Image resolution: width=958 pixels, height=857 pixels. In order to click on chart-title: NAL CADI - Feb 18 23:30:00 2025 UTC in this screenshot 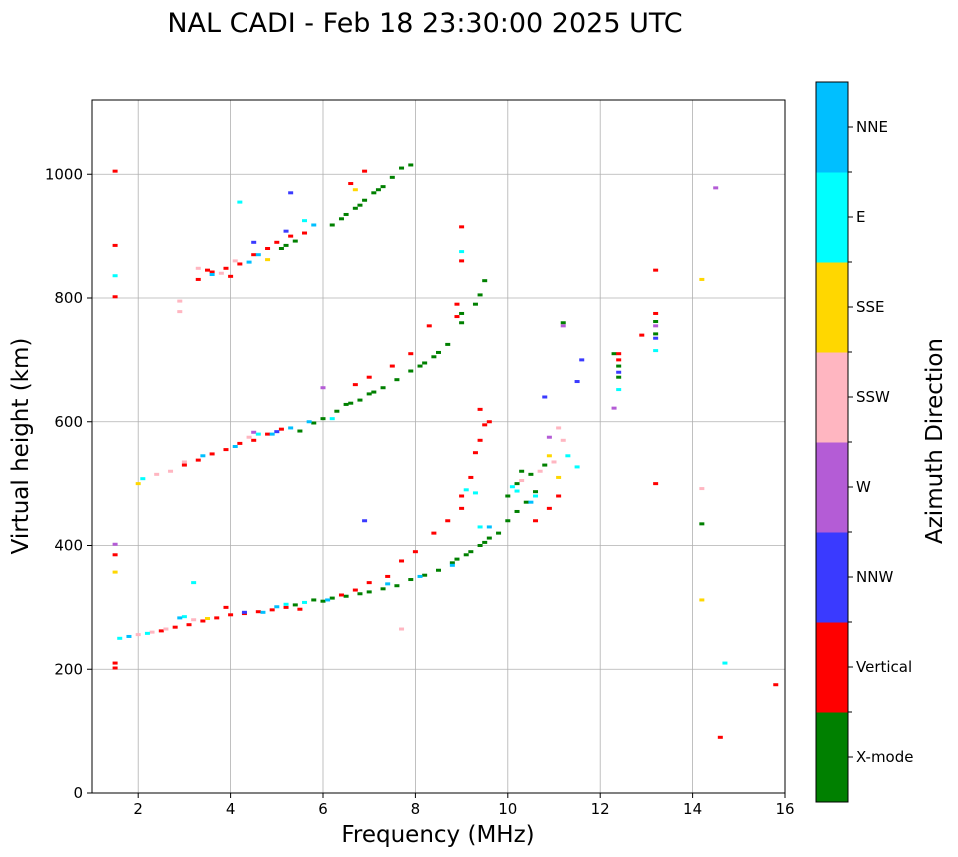, I will do `click(424, 23)`.